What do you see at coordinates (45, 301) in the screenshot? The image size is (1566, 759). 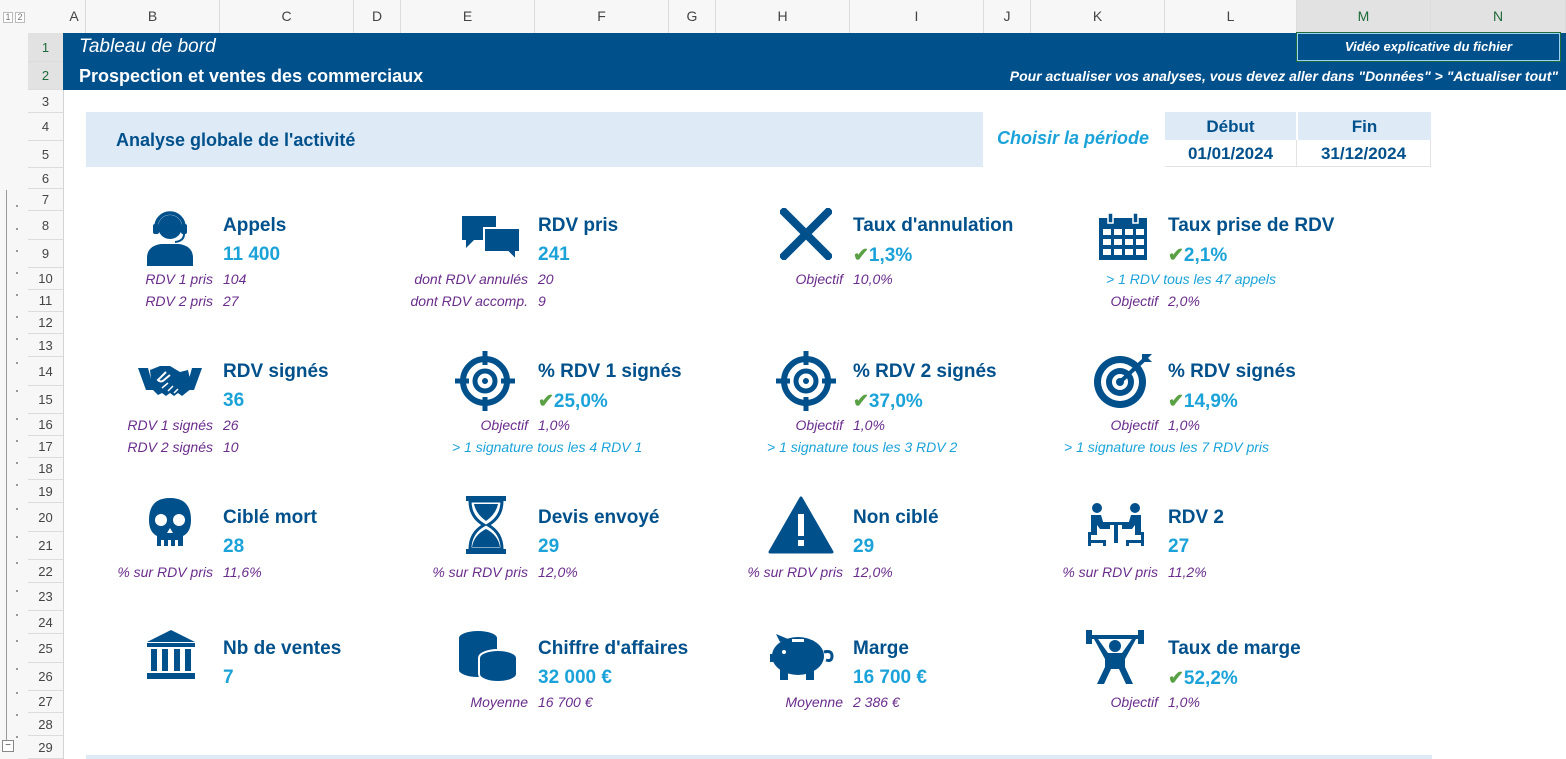 I see `row-header: 11` at bounding box center [45, 301].